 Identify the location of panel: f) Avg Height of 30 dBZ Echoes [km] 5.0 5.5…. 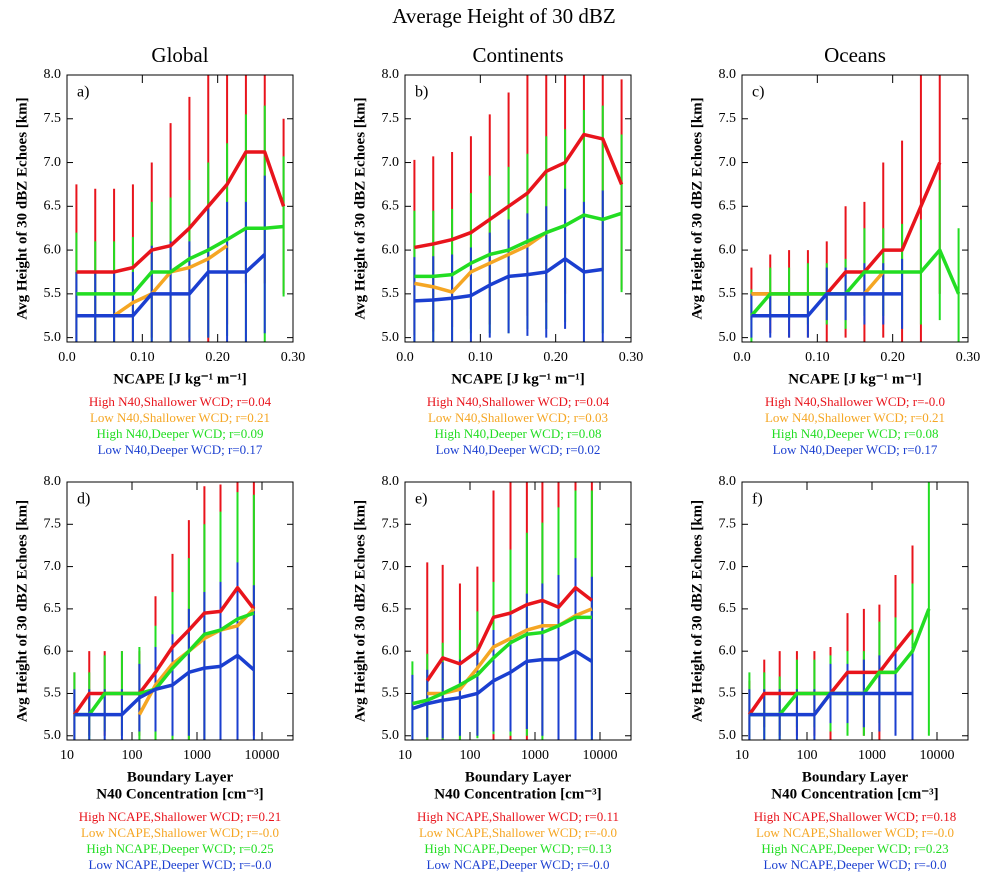
(829, 673).